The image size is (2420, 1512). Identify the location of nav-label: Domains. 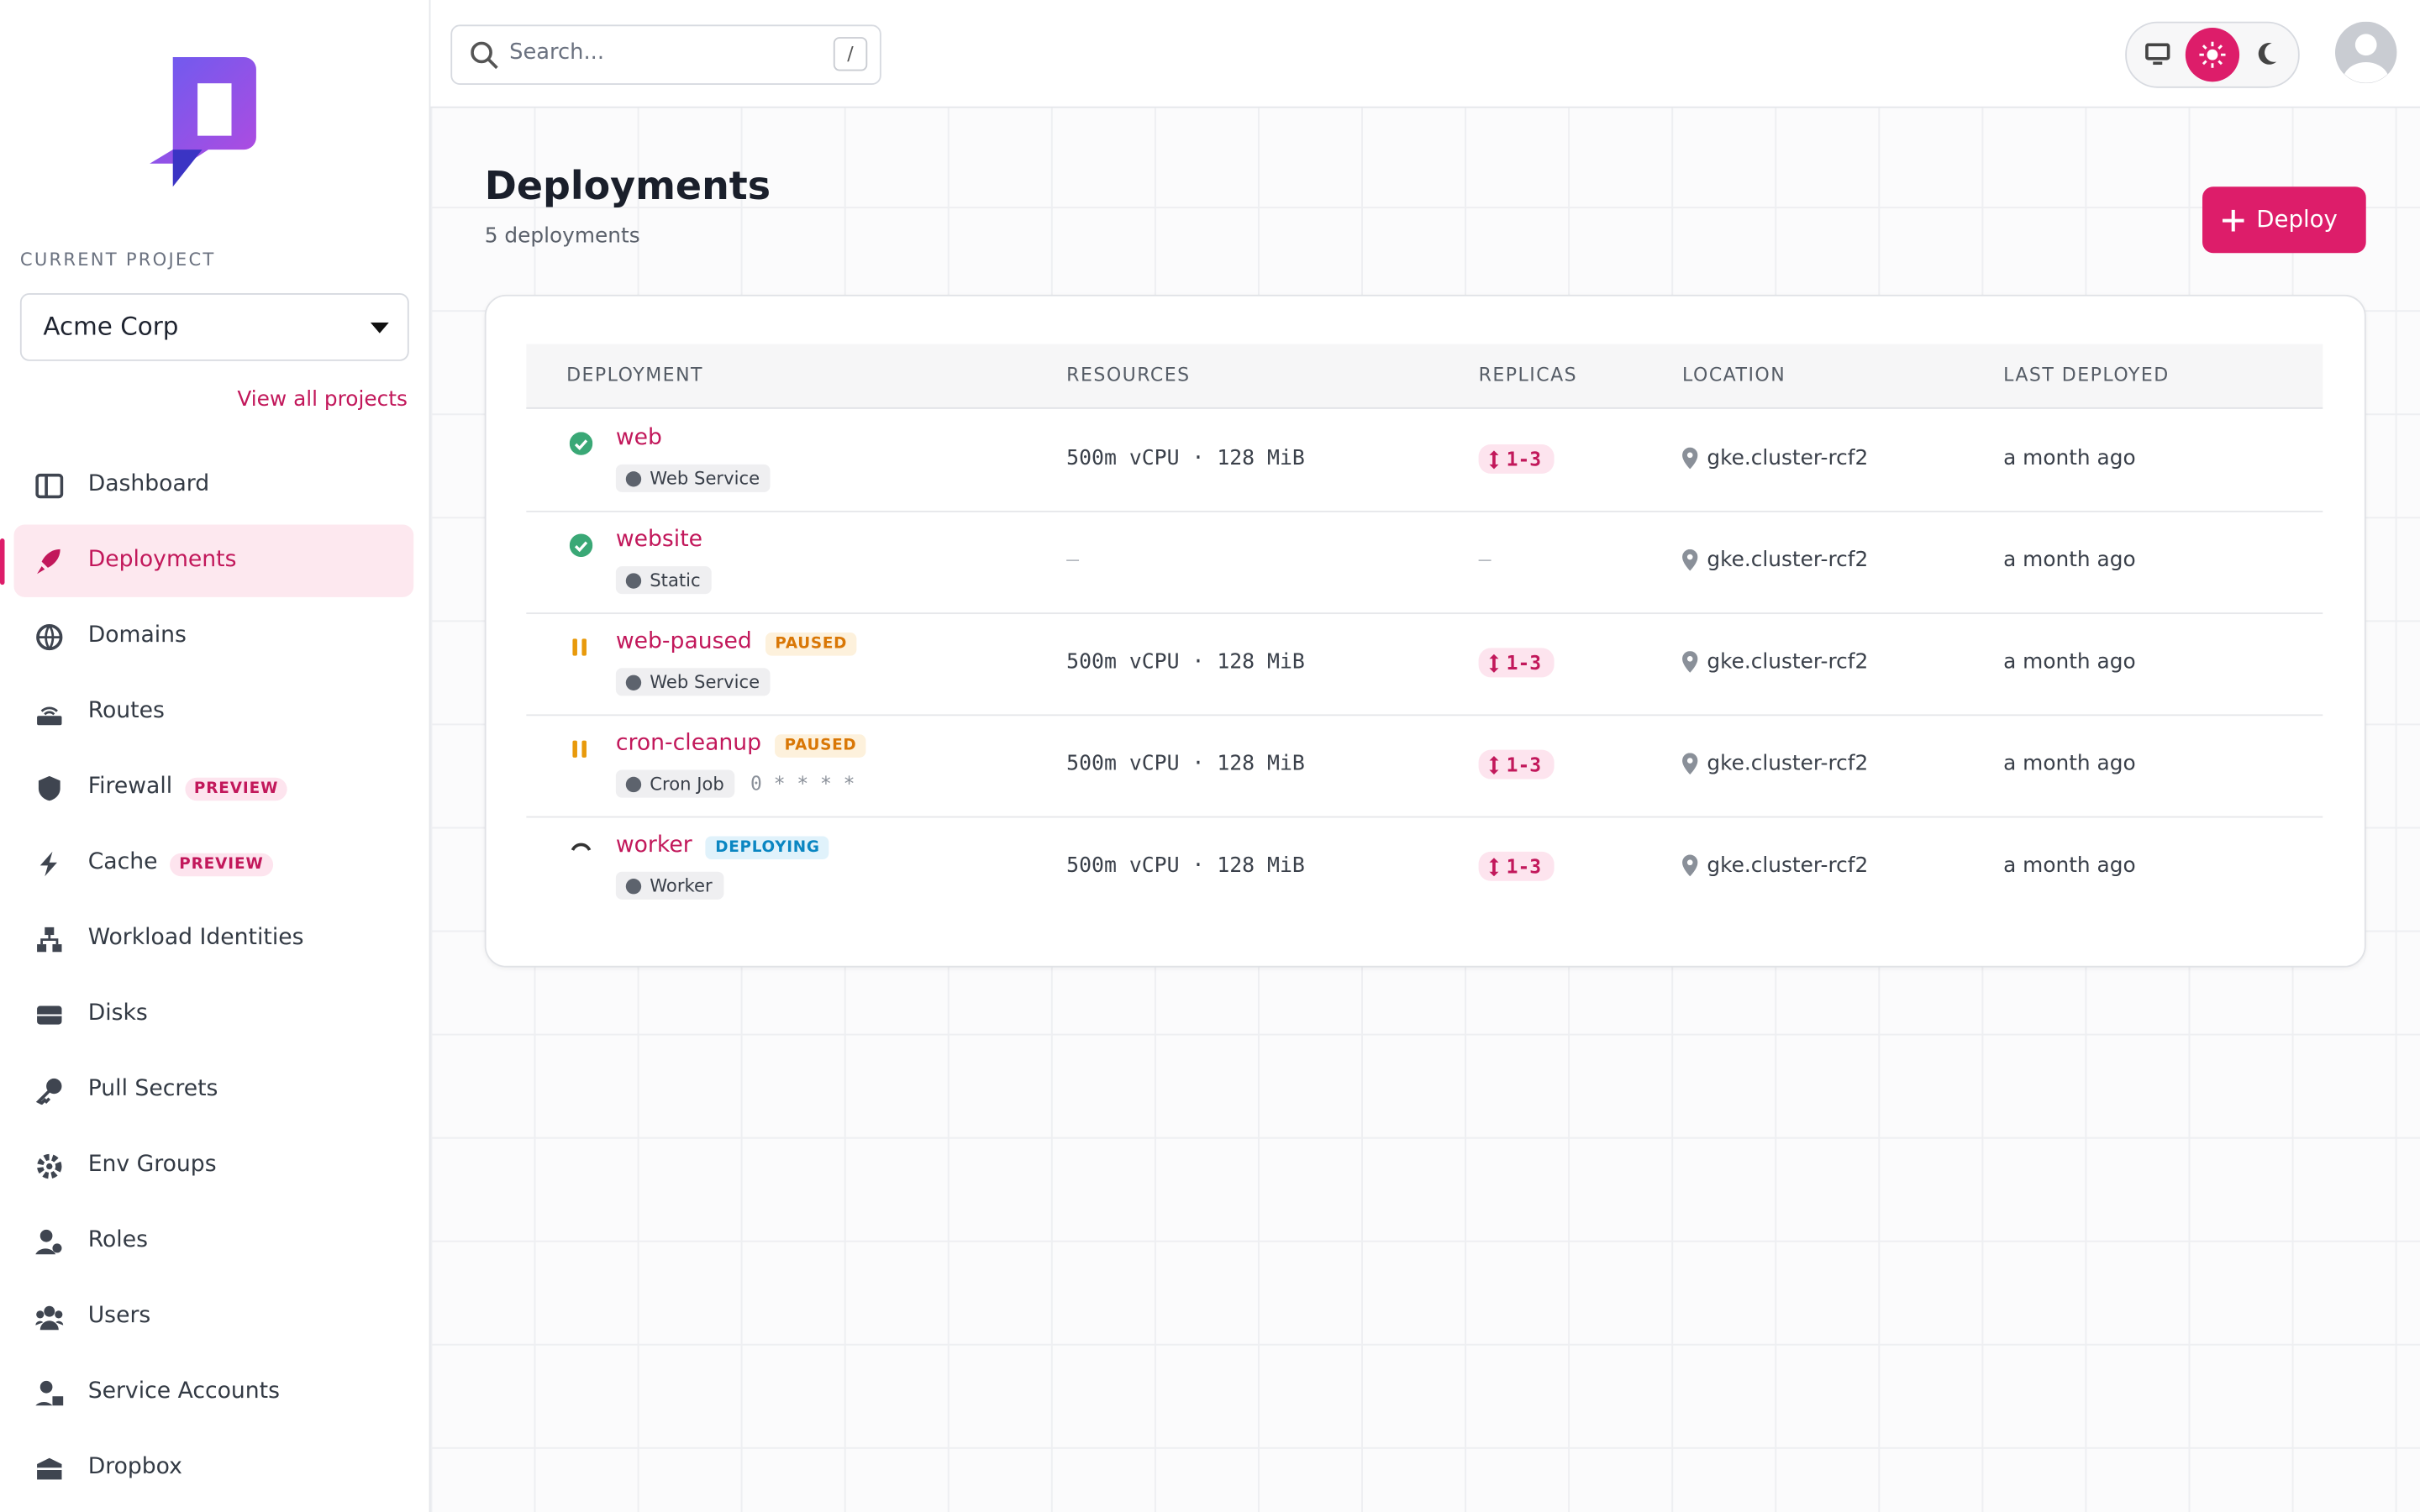
(137, 635).